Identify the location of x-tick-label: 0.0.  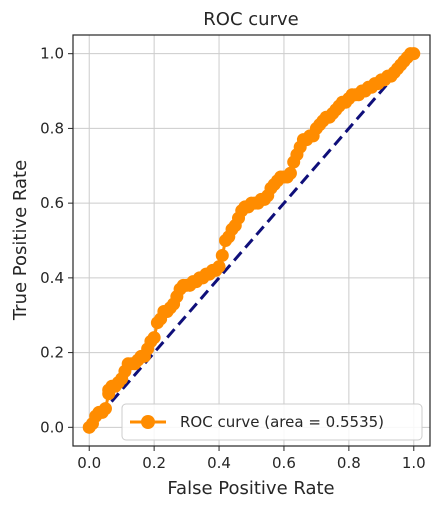
(89, 463).